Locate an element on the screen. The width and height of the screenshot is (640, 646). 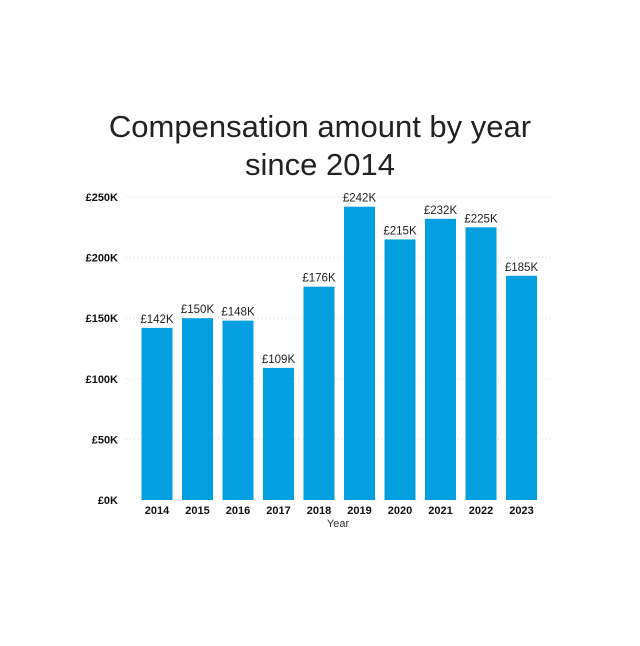
y-tick-label: £150K is located at coordinates (102, 319).